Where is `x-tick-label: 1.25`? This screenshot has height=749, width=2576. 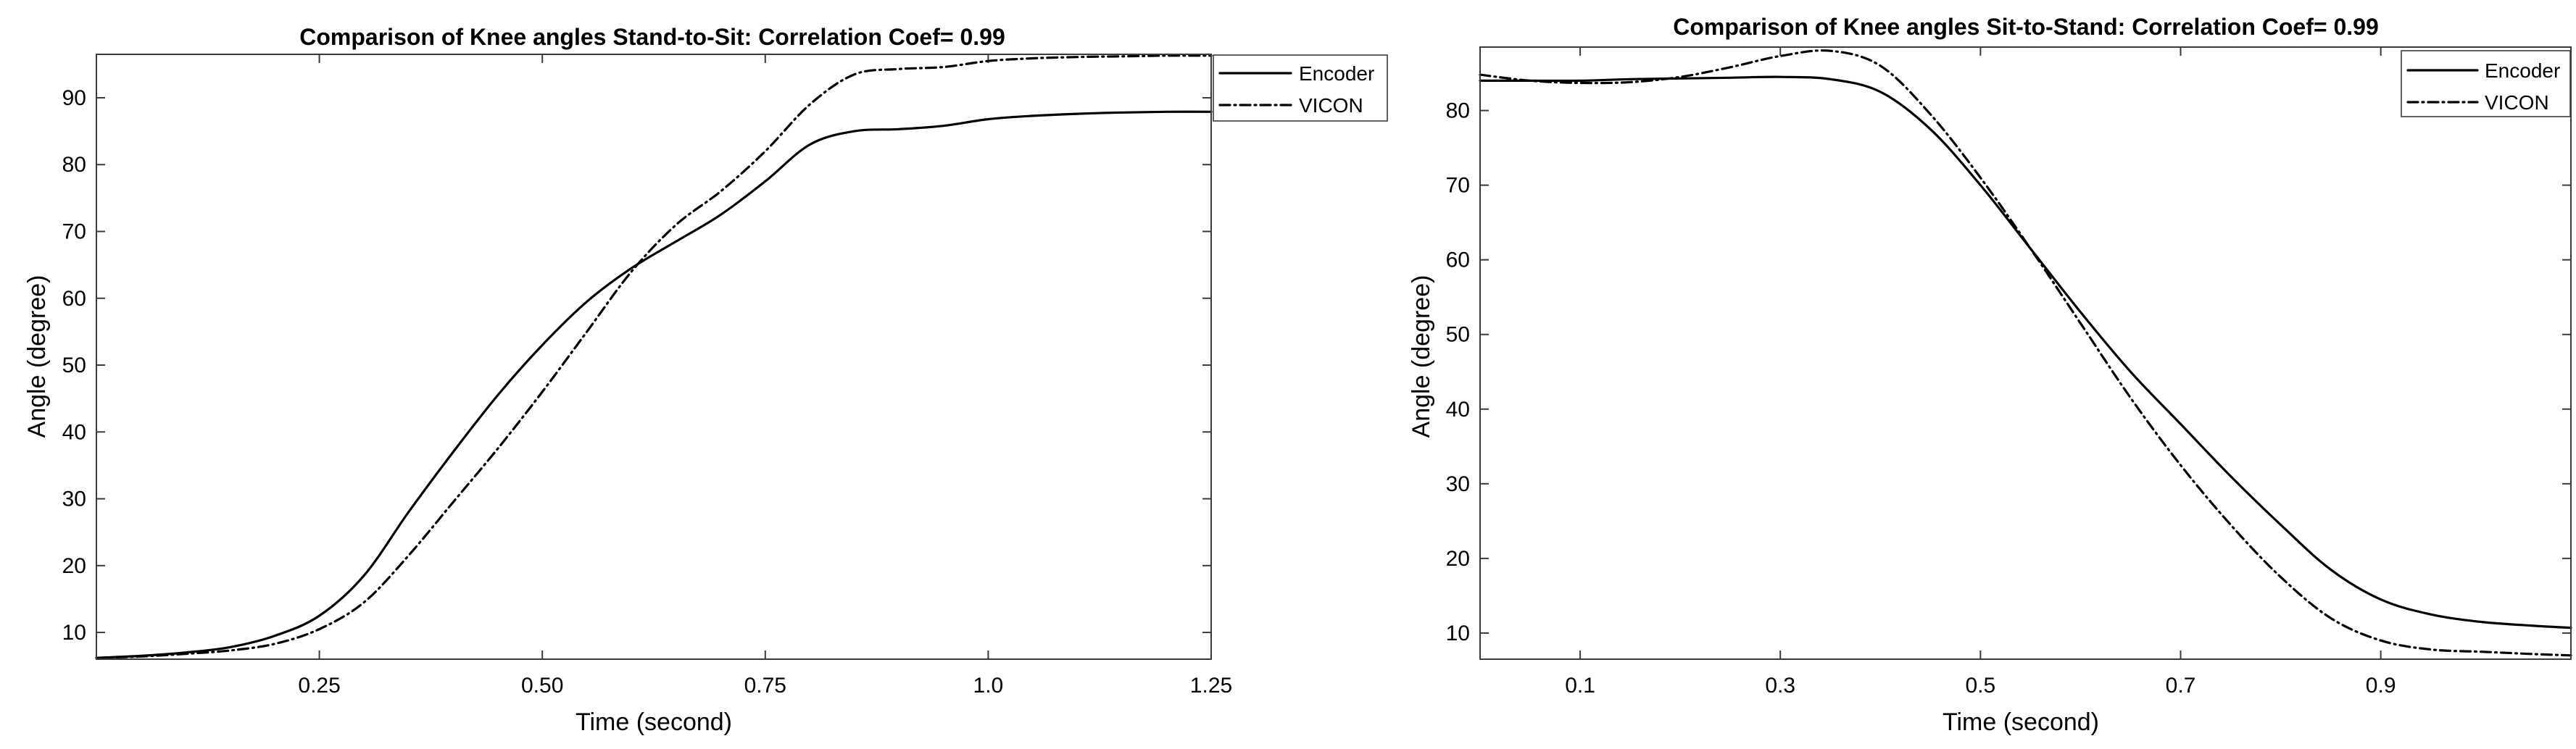
x-tick-label: 1.25 is located at coordinates (1211, 686).